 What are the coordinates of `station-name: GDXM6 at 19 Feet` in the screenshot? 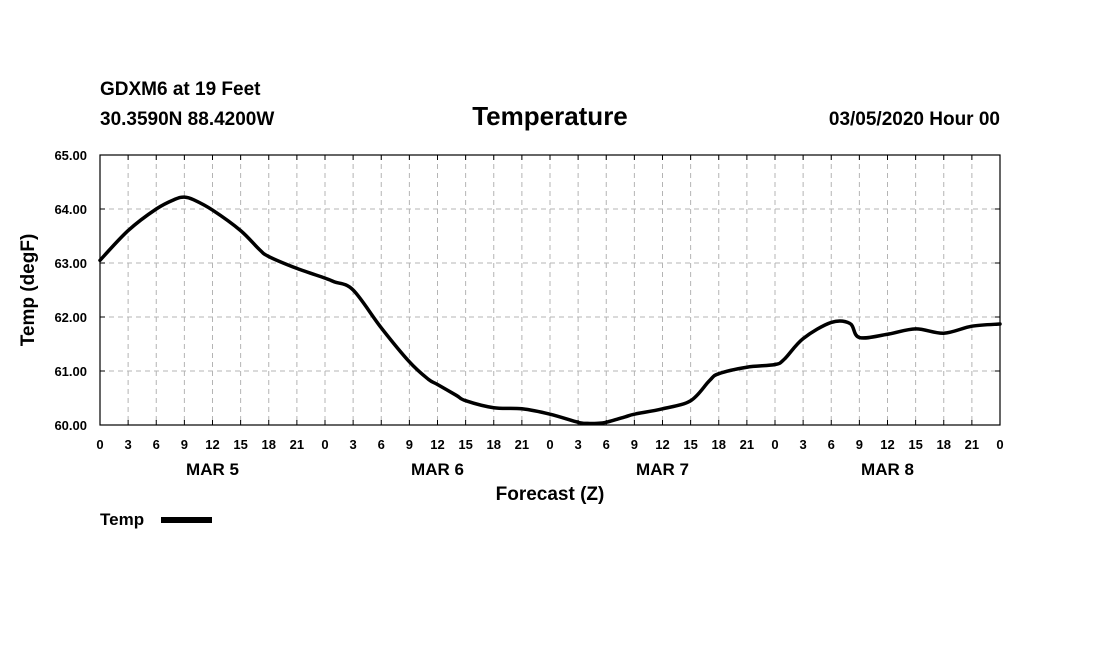 It's located at (180, 89).